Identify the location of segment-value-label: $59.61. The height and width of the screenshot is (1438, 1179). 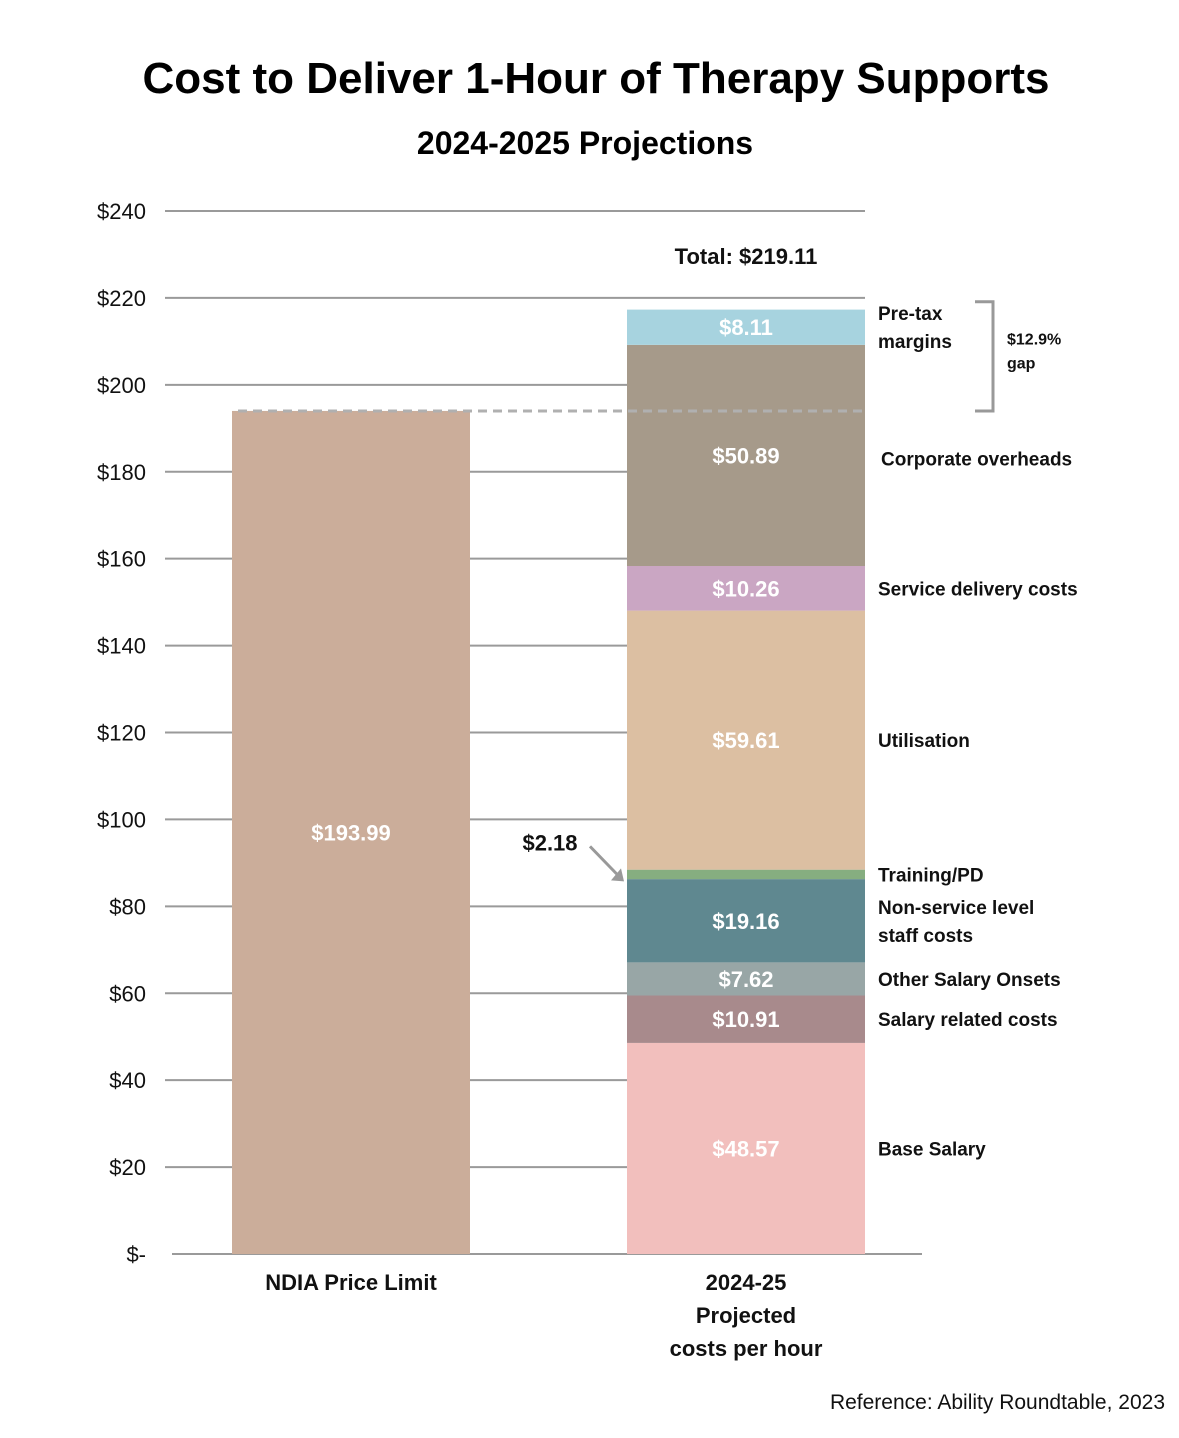
(745, 740).